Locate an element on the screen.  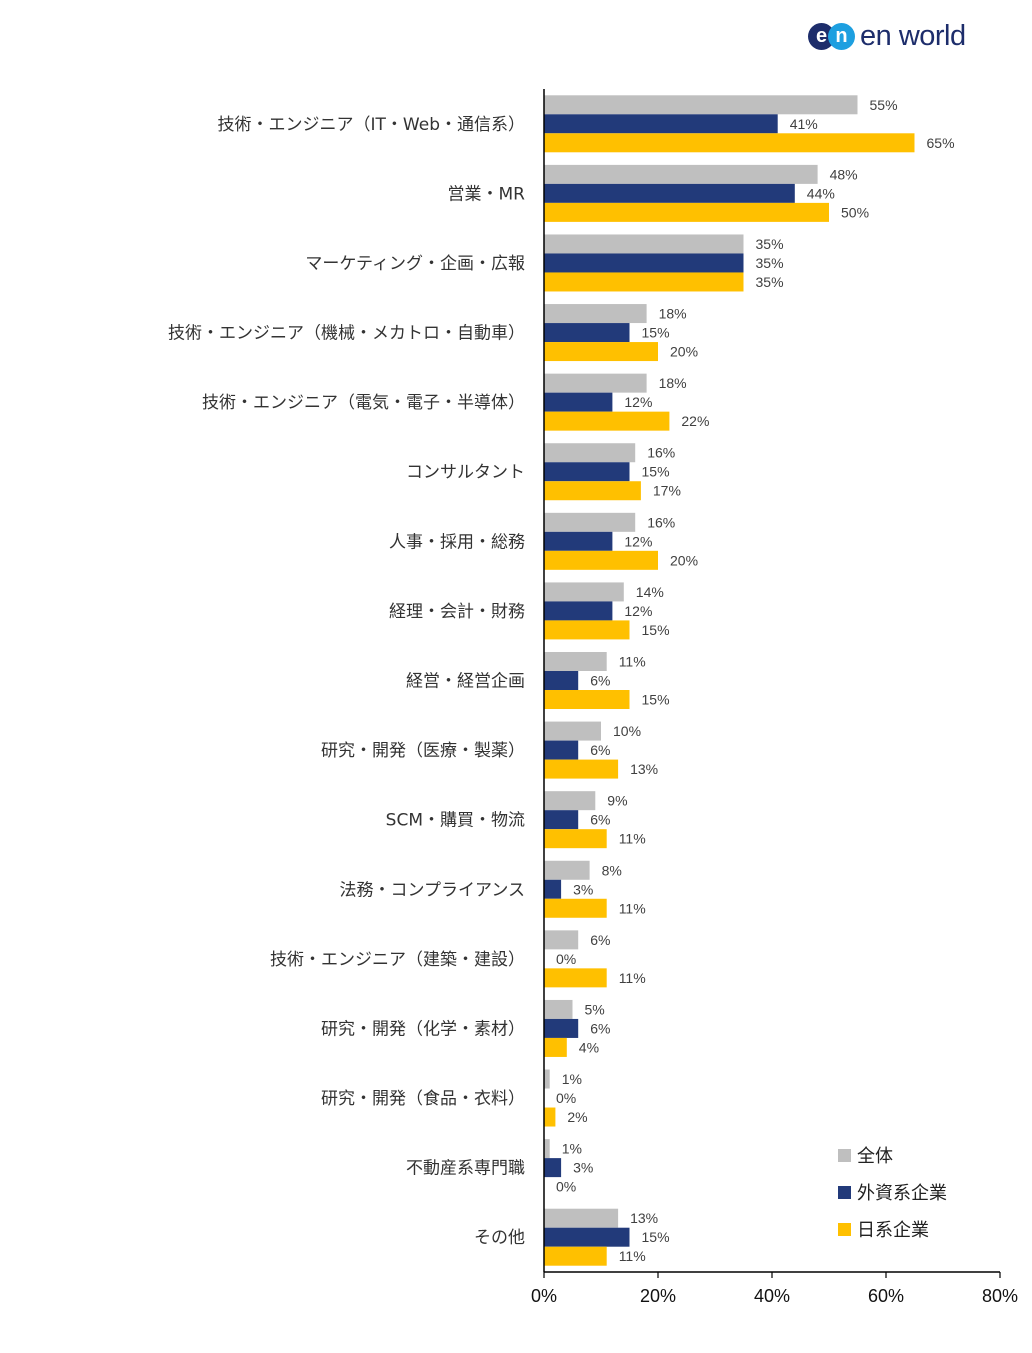
data-label-12-series-1: 8% is located at coordinates (612, 870).